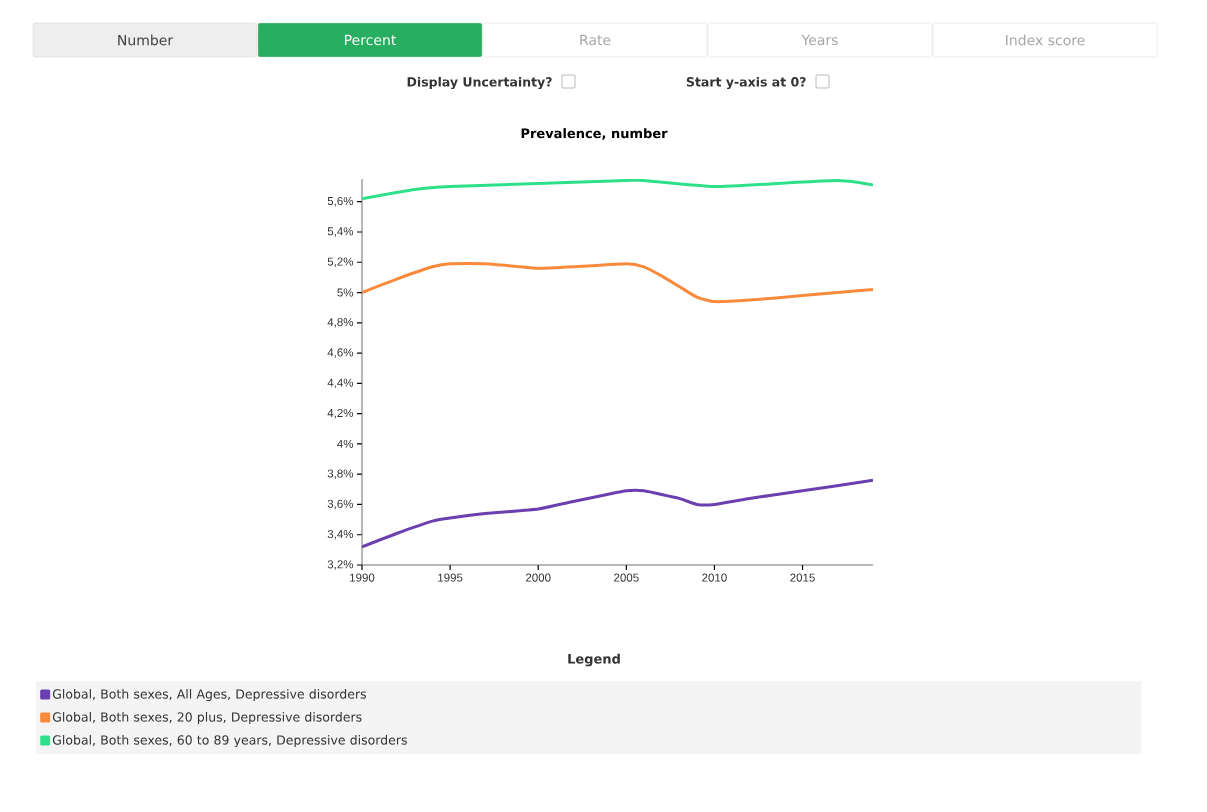 This screenshot has height=812, width=1207. Describe the element at coordinates (340, 232) in the screenshot. I see `y-tick-label: 5,4%` at that location.